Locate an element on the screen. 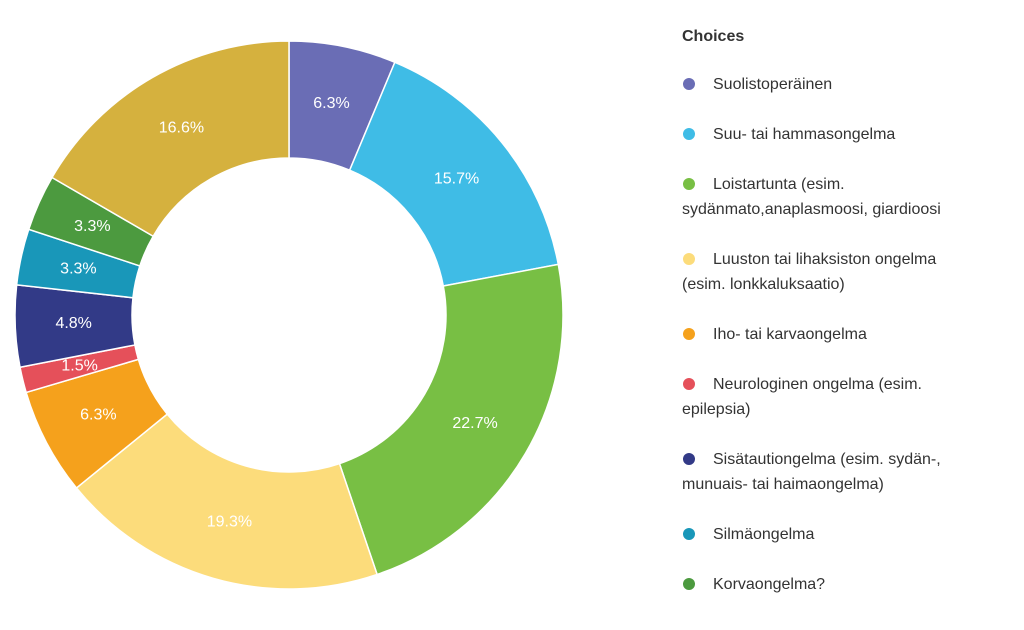 This screenshot has height=630, width=1024. legend-item: Neurologinen ongelma (esim. epilepsia) is located at coordinates (827, 397).